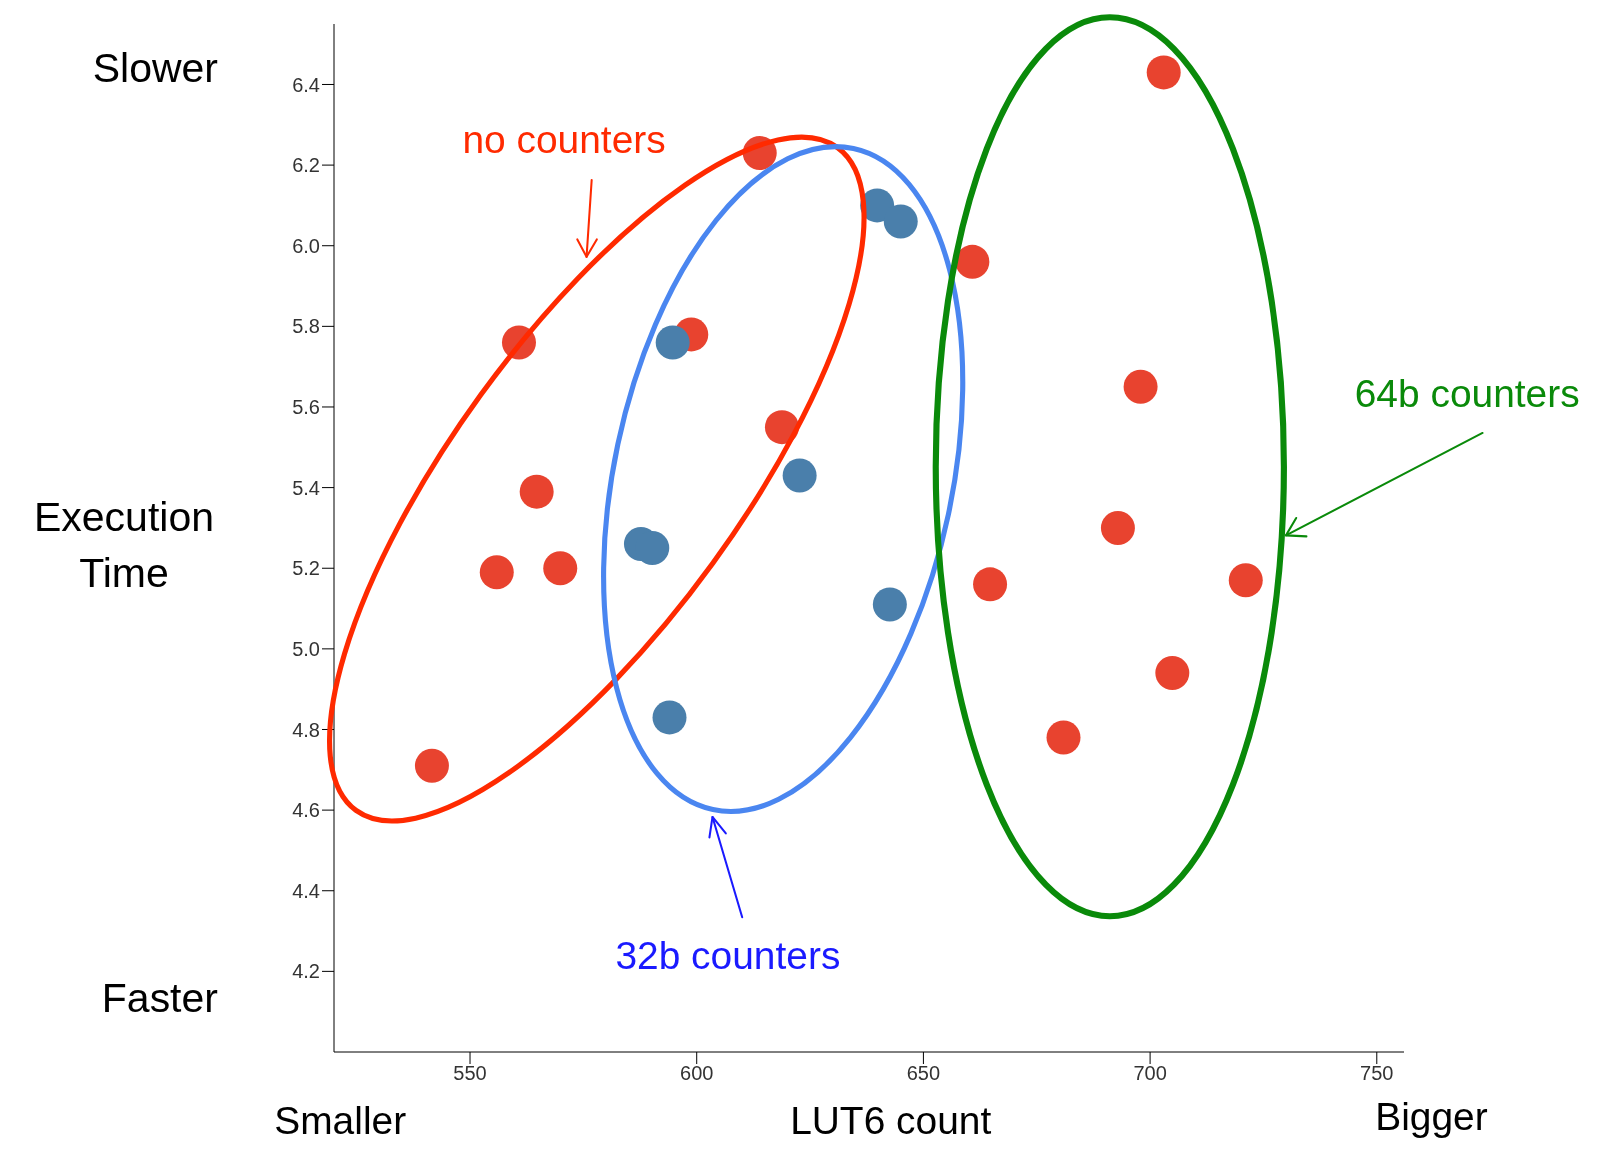 The height and width of the screenshot is (1167, 1606). What do you see at coordinates (1150, 1073) in the screenshot?
I see `x-tick-label: 700` at bounding box center [1150, 1073].